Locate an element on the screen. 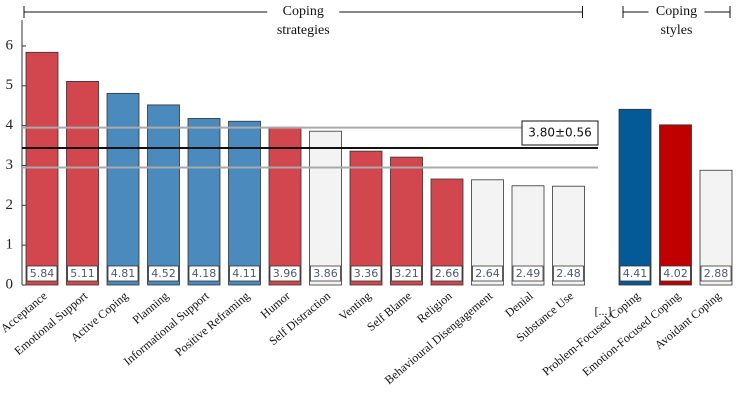 Image resolution: width=750 pixels, height=406 pixels. value-label: 3.96 is located at coordinates (285, 273).